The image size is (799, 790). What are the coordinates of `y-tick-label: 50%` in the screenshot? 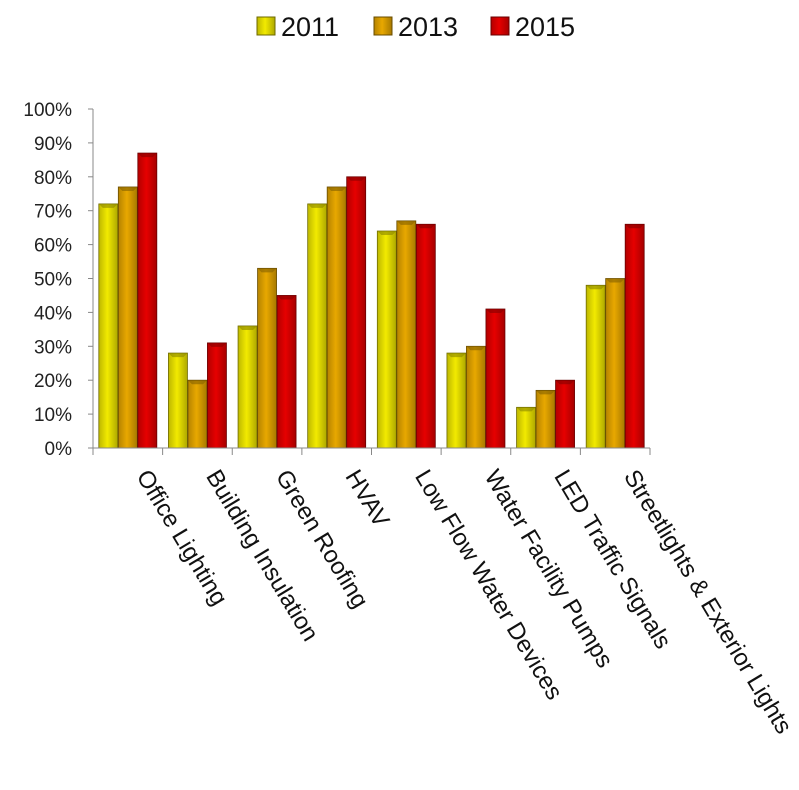 It's located at (53, 280).